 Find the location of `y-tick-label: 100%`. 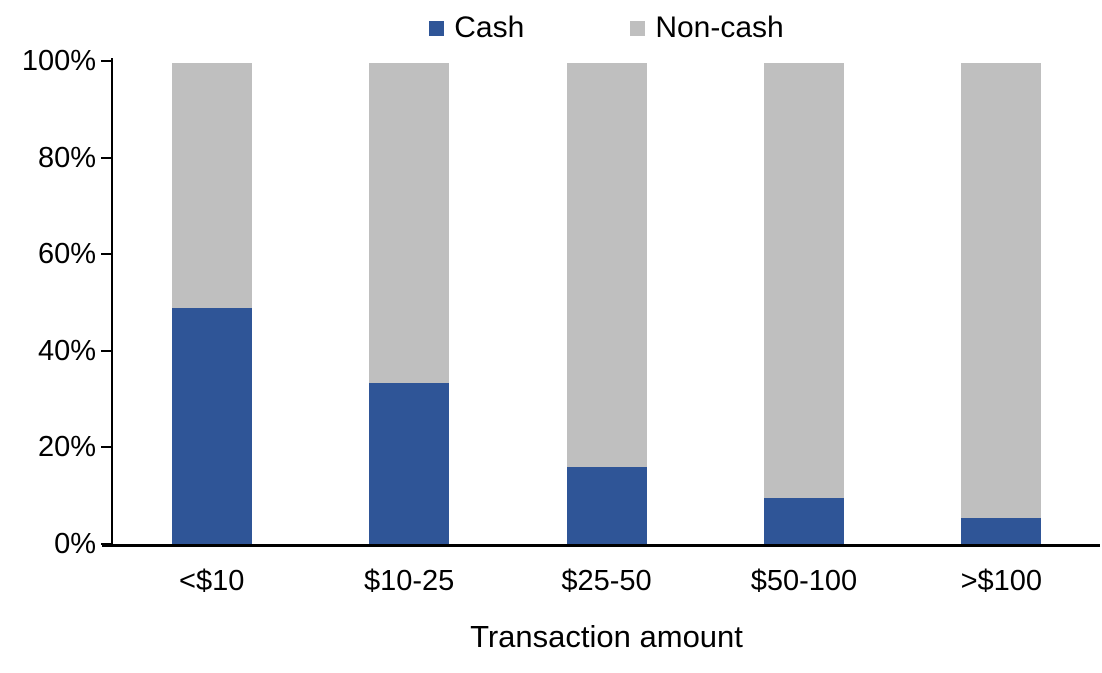

y-tick-label: 100% is located at coordinates (58, 61).